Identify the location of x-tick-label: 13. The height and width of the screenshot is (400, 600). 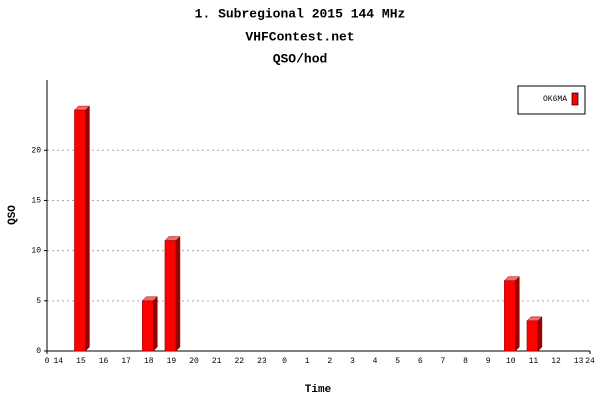
(579, 361).